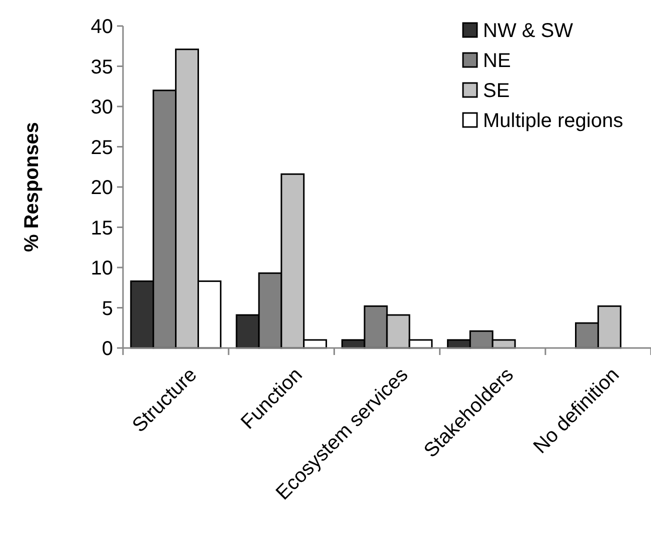  Describe the element at coordinates (101, 107) in the screenshot. I see `y-tick-label: 30` at that location.